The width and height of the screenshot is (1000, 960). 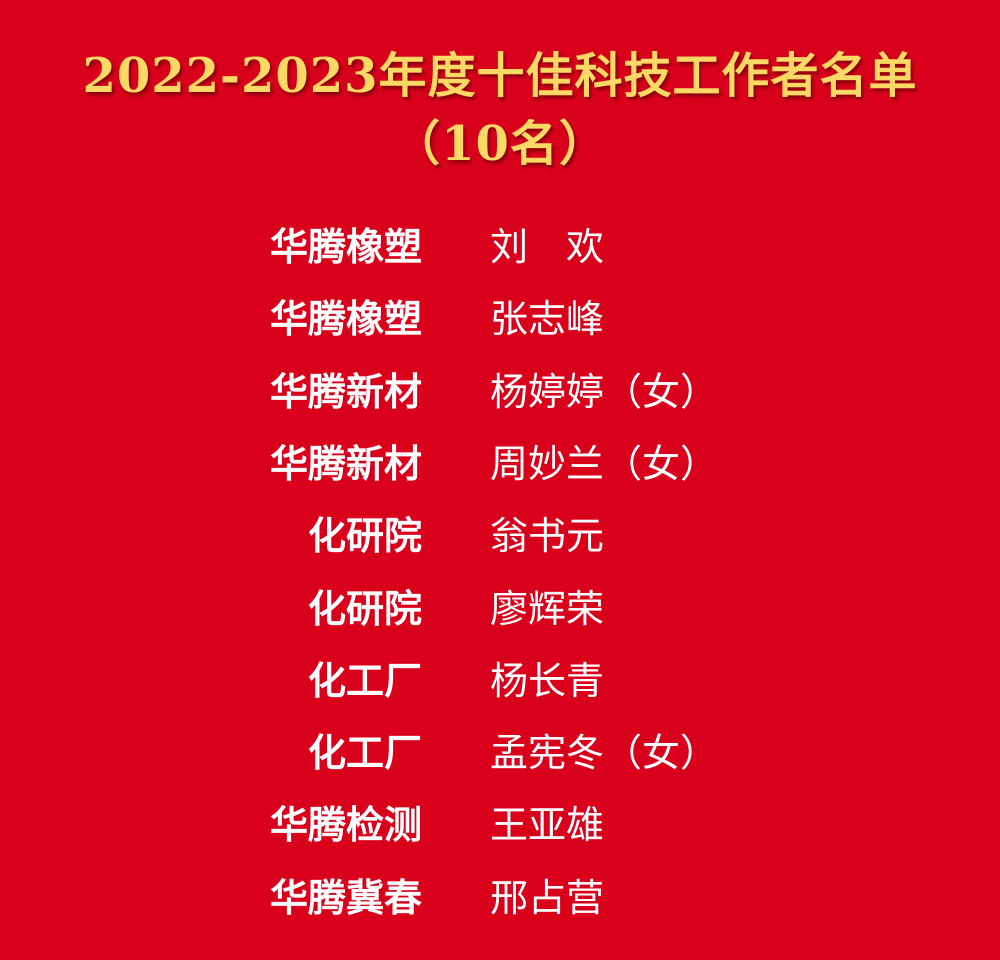 I want to click on list-item: 华腾橡塑 刘 欢, so click(x=500, y=244).